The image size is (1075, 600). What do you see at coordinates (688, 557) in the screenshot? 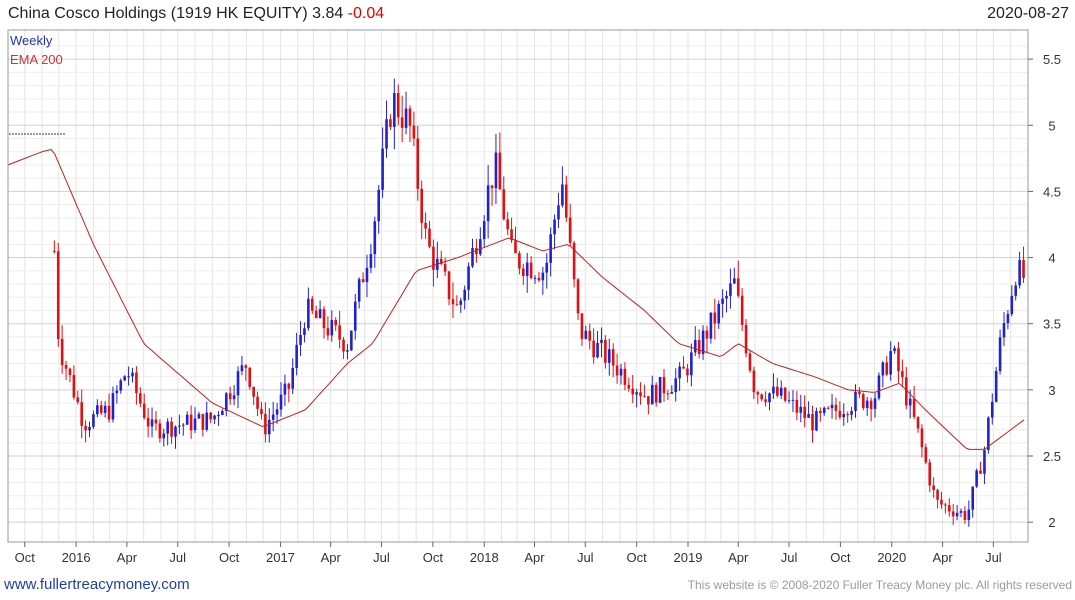
I see `x-tick-label: 2019` at bounding box center [688, 557].